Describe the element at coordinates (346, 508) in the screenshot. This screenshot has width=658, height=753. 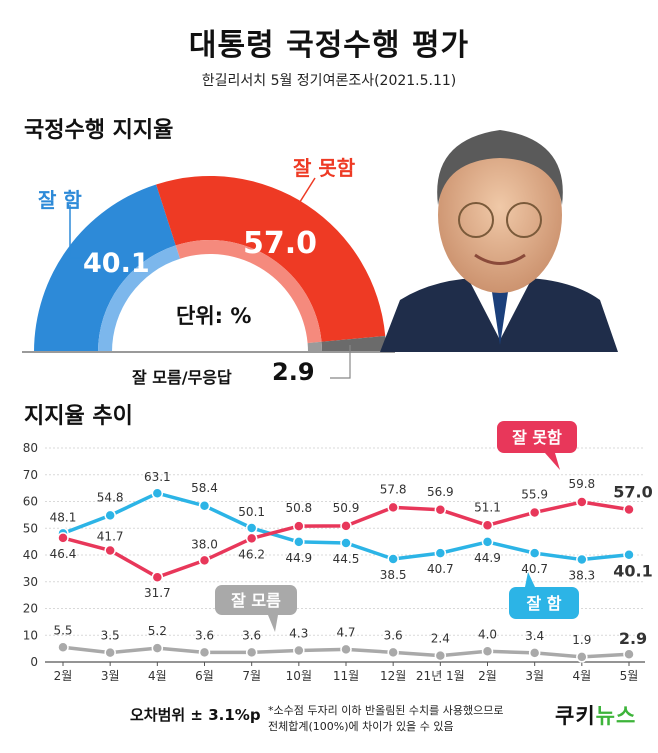
I see `data-label: 50.9` at that location.